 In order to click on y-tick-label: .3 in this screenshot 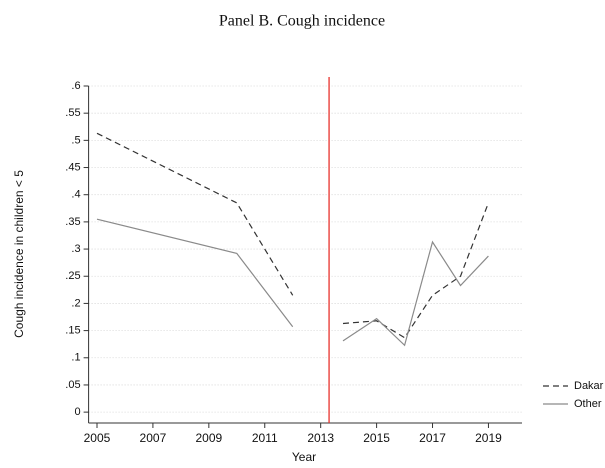, I will do `click(75, 249)`.